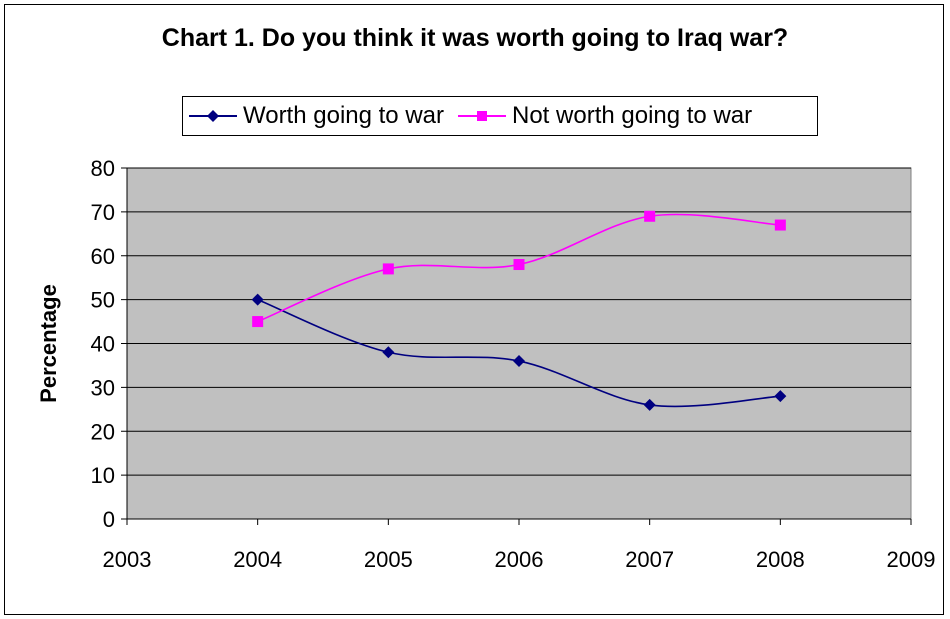 The width and height of the screenshot is (950, 619). Describe the element at coordinates (258, 322) in the screenshot. I see `series-1-point-2004` at that location.